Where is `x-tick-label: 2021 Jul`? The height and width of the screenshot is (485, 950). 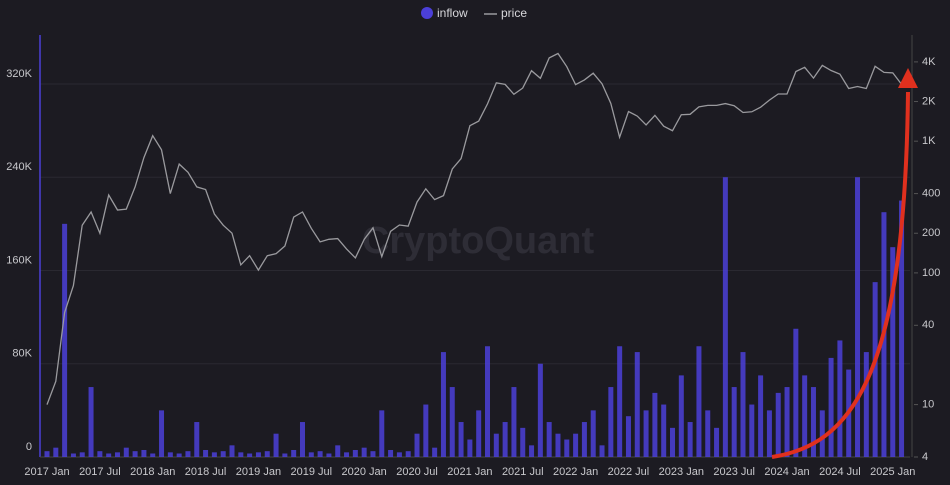
x-tick-label: 2021 Jul is located at coordinates (523, 472).